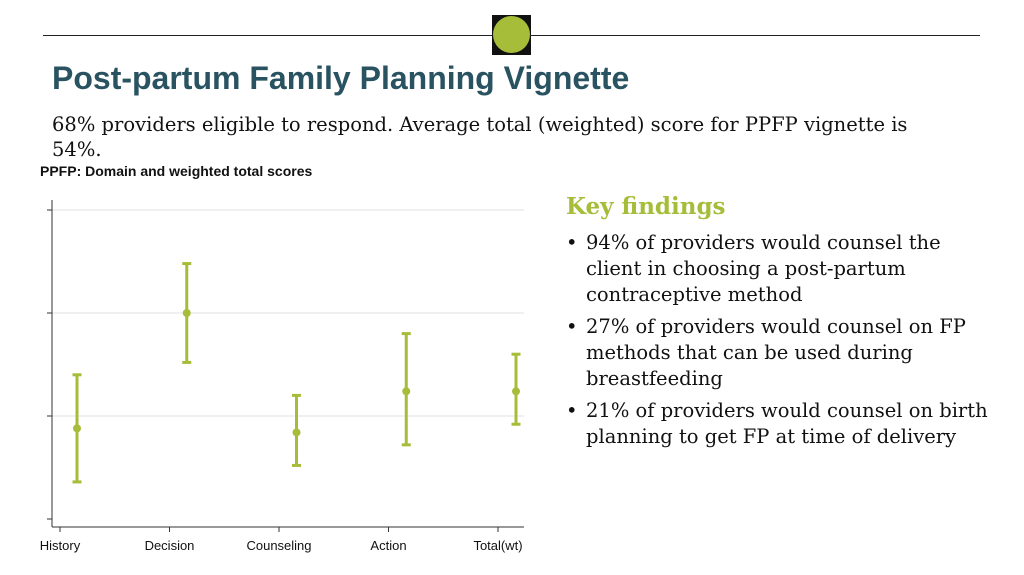 The width and height of the screenshot is (1024, 575). I want to click on key-findings-title: Key findings, so click(646, 206).